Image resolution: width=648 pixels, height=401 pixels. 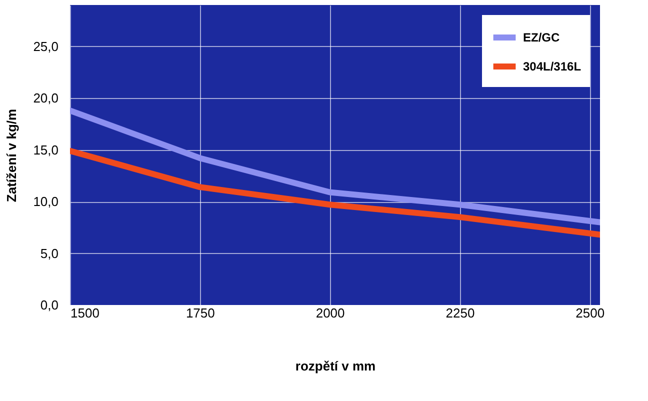 What do you see at coordinates (45, 46) in the screenshot?
I see `y-tick-label: 25,0` at bounding box center [45, 46].